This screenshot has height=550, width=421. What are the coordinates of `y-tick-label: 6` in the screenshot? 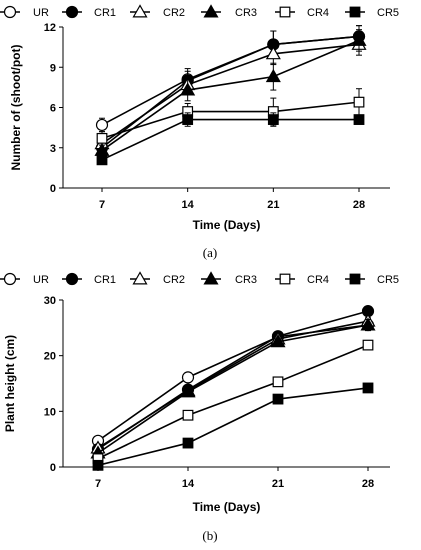 It's located at (53, 109).